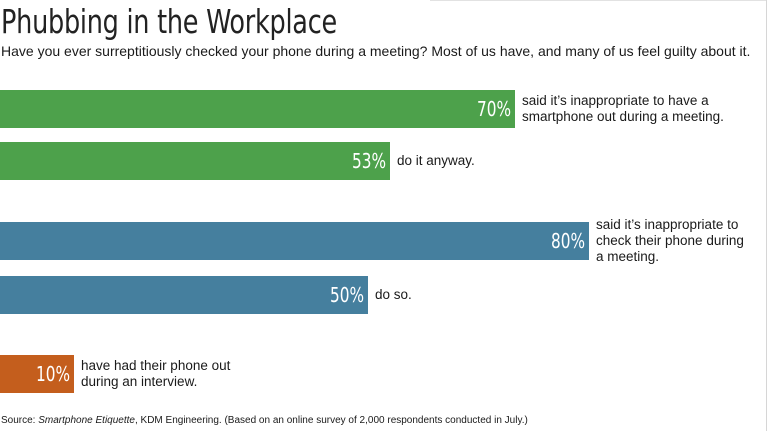 This screenshot has width=767, height=431. Describe the element at coordinates (369, 161) in the screenshot. I see `bar-value-label: 53%` at that location.